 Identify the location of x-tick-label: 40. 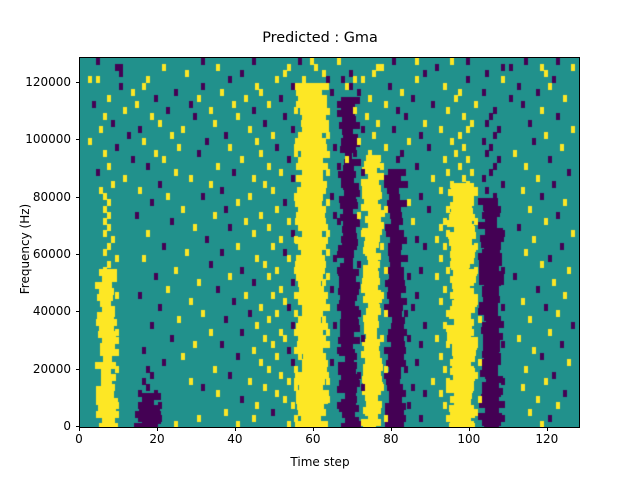
(235, 439).